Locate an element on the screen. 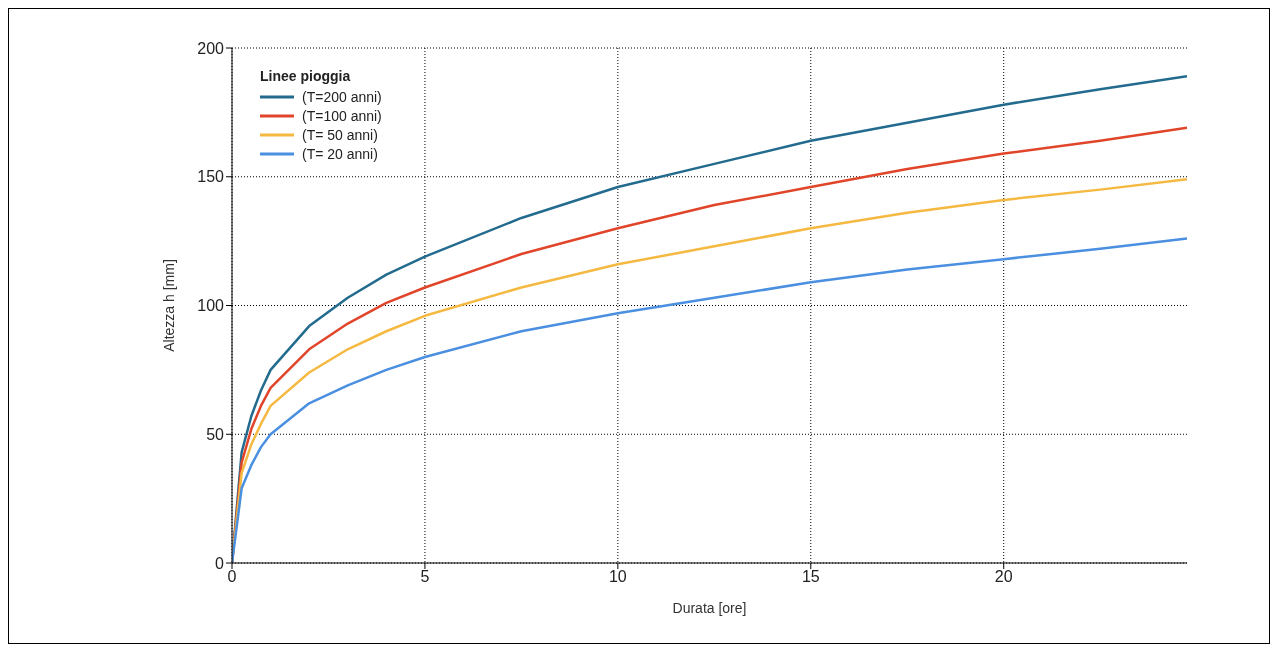 Image resolution: width=1283 pixels, height=659 pixels. y-tick-label: 200 is located at coordinates (211, 48).